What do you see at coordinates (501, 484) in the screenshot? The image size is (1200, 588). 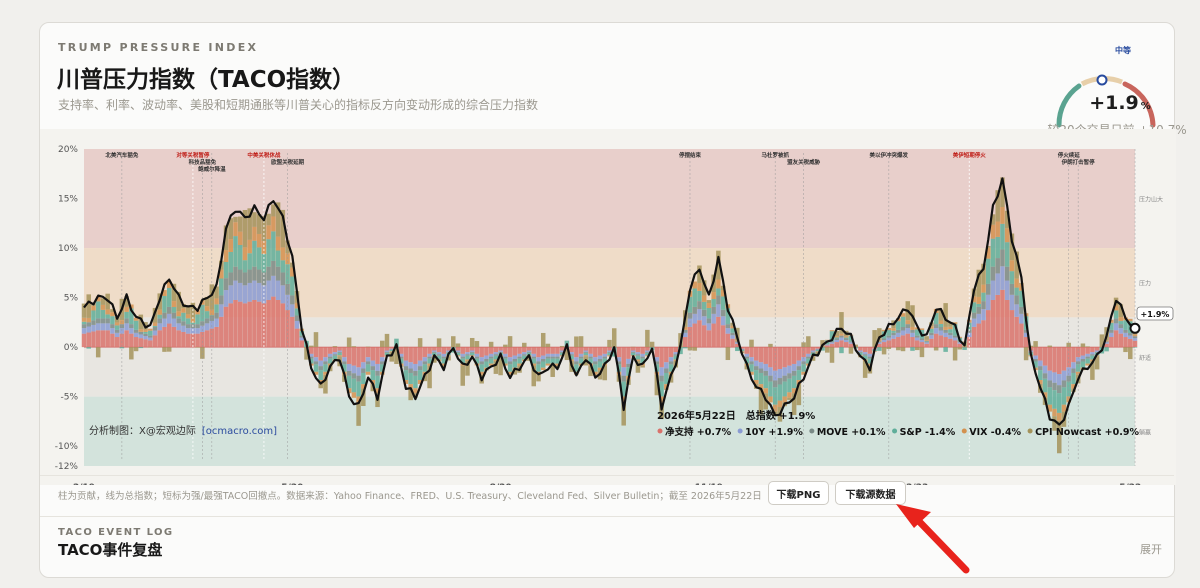 I see `x-tick-label: 8/20` at bounding box center [501, 484].